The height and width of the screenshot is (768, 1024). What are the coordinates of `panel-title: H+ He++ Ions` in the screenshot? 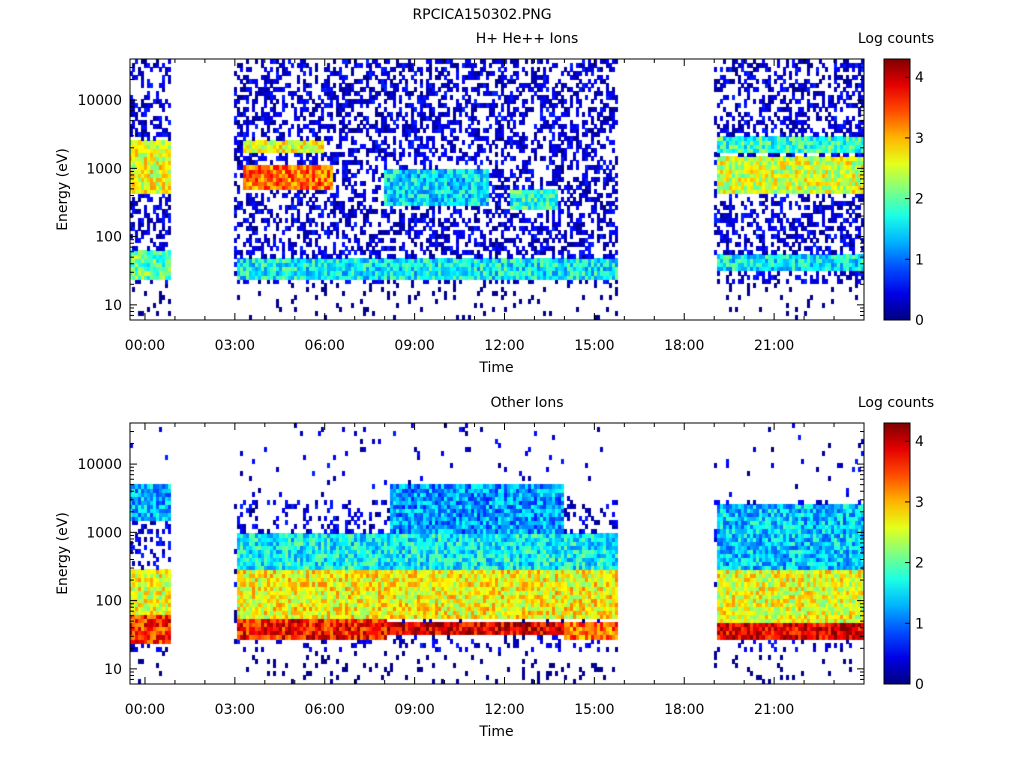 It's located at (527, 39).